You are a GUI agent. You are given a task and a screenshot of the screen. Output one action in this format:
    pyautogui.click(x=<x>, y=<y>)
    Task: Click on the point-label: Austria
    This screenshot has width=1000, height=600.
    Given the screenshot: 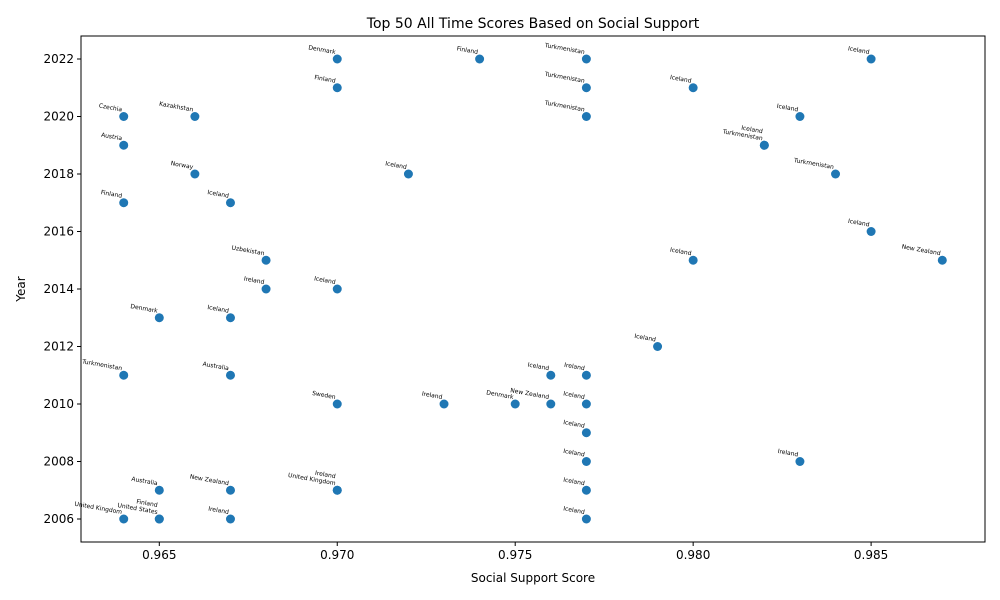 What is the action you would take?
    pyautogui.click(x=111, y=137)
    